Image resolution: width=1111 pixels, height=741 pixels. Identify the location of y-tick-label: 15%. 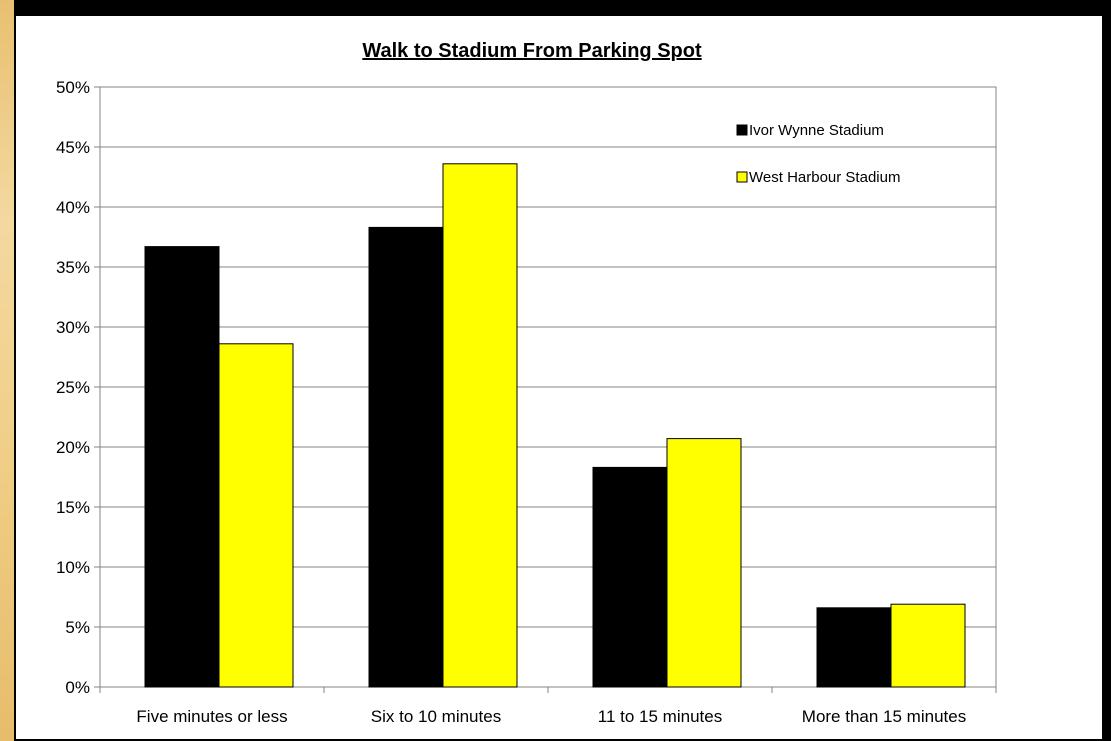
(73, 507).